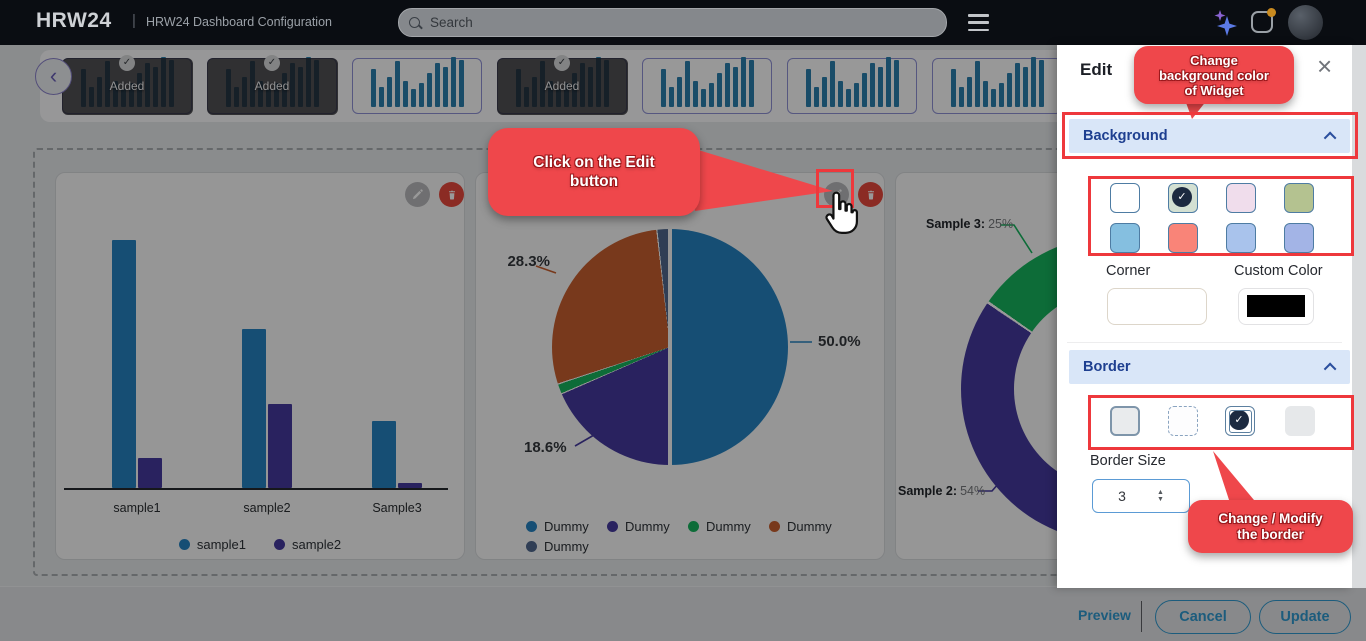 This screenshot has height=641, width=1366. What do you see at coordinates (1107, 367) in the screenshot?
I see `border-section-label: Border` at bounding box center [1107, 367].